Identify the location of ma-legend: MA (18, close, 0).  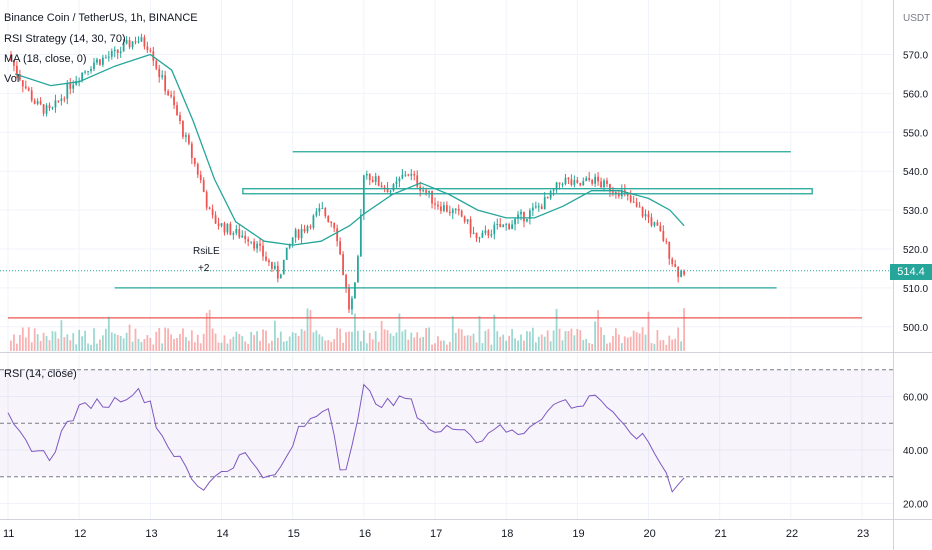
(45, 59).